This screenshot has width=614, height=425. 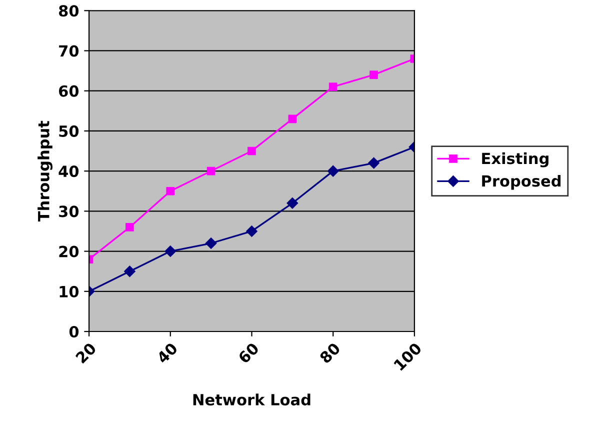 What do you see at coordinates (69, 252) in the screenshot?
I see `y-tick-label: 20` at bounding box center [69, 252].